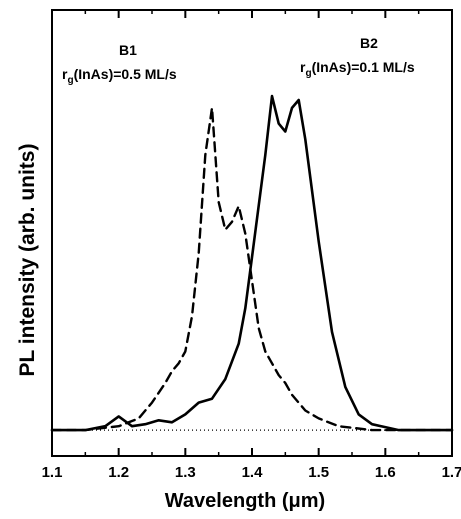  What do you see at coordinates (119, 76) in the screenshot?
I see `annotation-b1-rate: rg(InAs)=0.5 ML/s` at bounding box center [119, 76].